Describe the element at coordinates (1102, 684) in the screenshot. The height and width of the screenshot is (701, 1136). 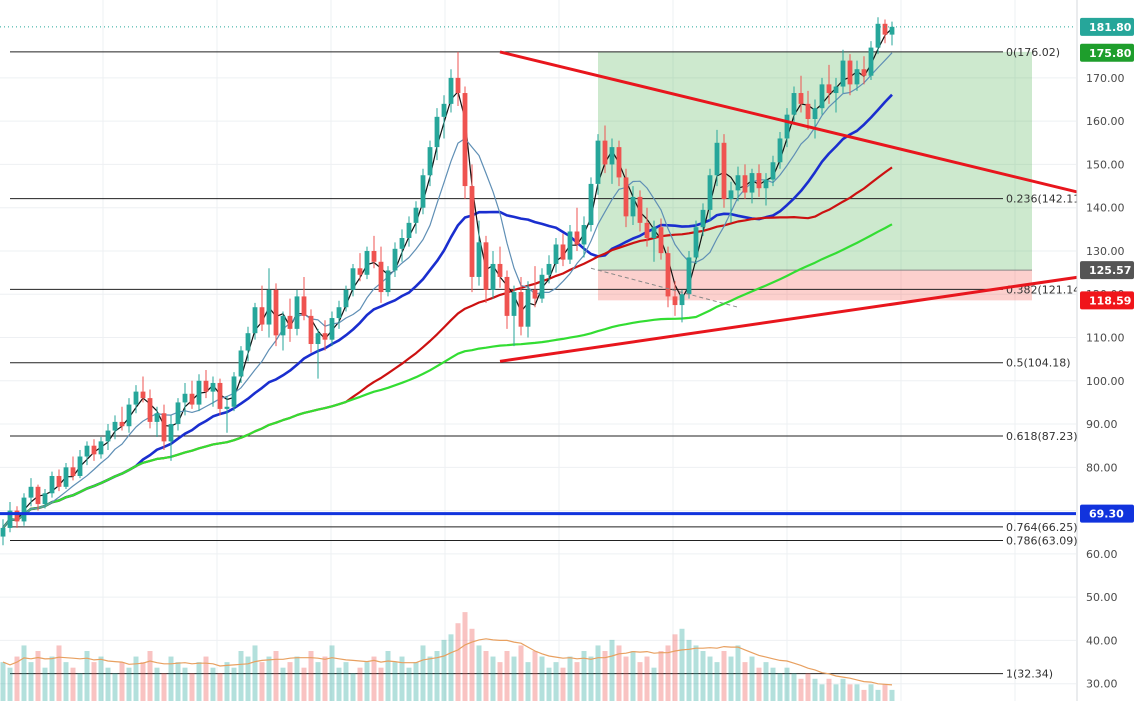
I see `y-tick-label: 30.00` at that location.